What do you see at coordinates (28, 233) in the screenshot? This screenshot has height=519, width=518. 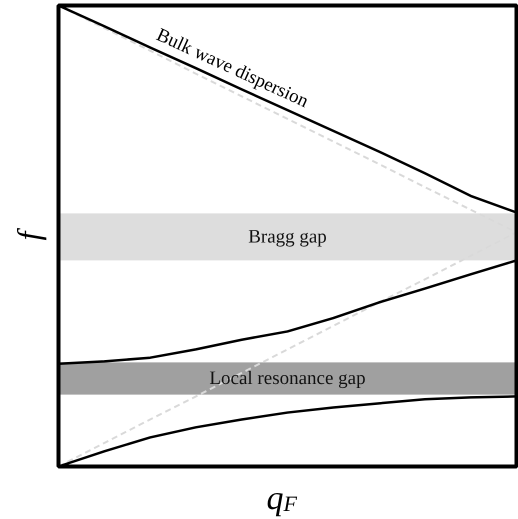 I see `y-axis-title: f` at bounding box center [28, 233].